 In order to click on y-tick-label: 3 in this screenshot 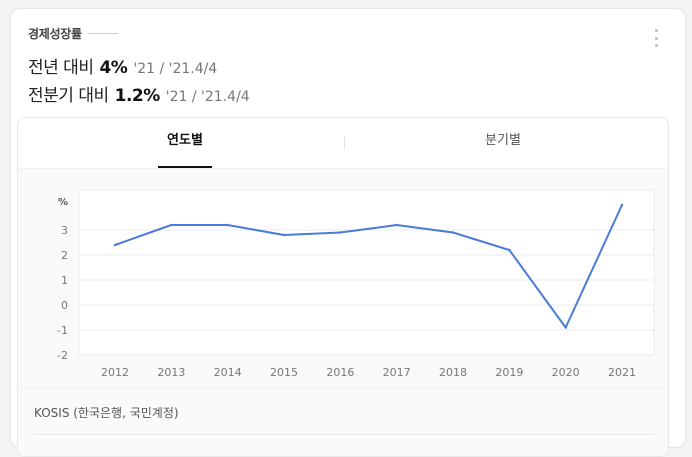, I will do `click(64, 230)`.